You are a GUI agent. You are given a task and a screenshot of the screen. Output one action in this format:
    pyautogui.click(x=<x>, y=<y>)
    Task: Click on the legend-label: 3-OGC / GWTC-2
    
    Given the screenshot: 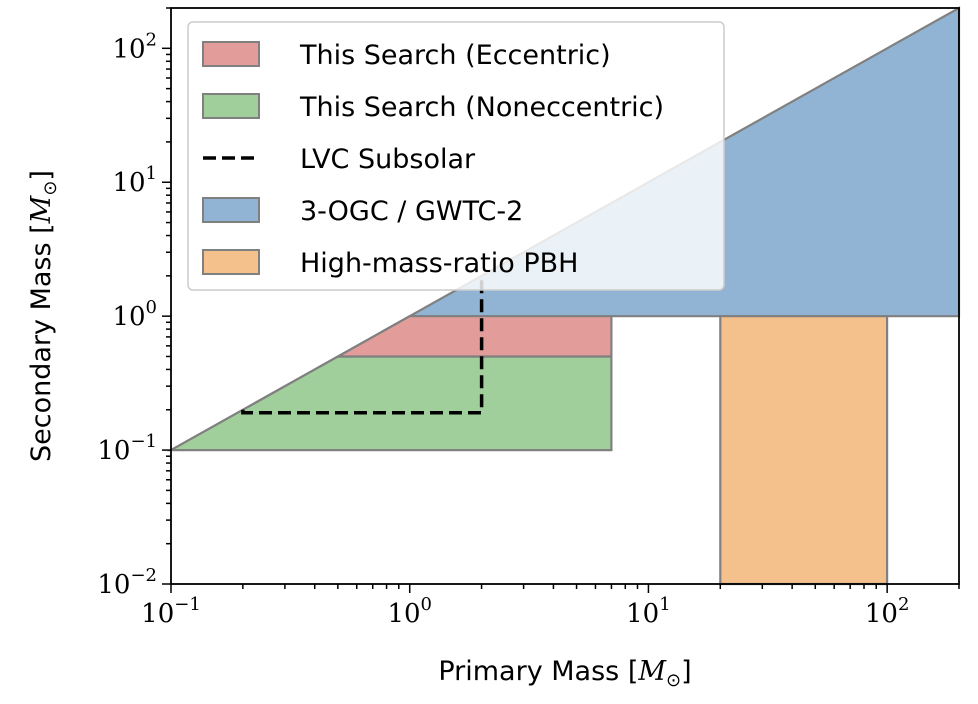 What is the action you would take?
    pyautogui.click(x=411, y=211)
    